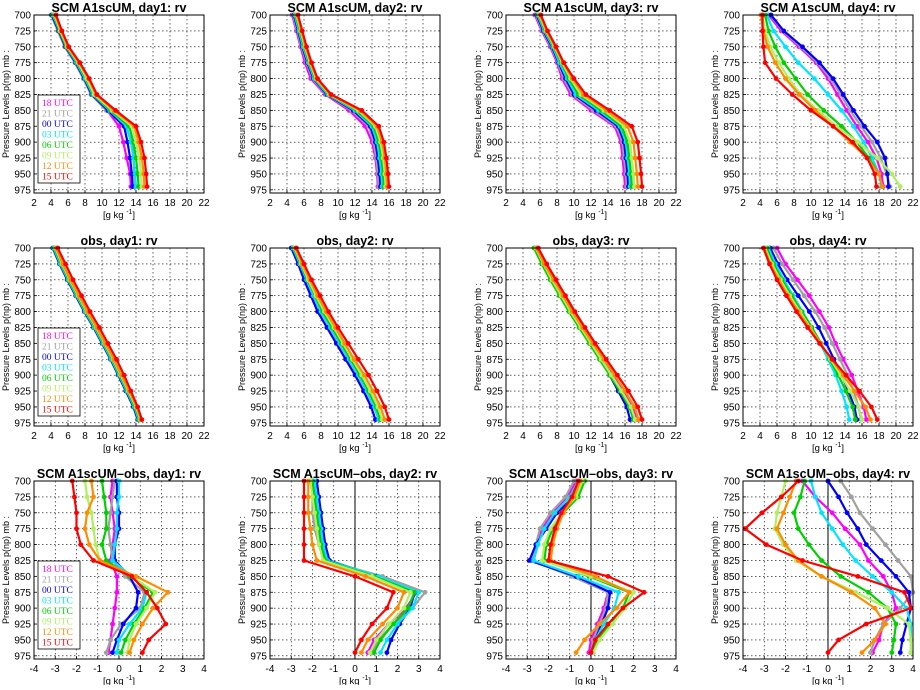 The width and height of the screenshot is (920, 690). I want to click on legend-entry: 09 UTC, so click(57, 157).